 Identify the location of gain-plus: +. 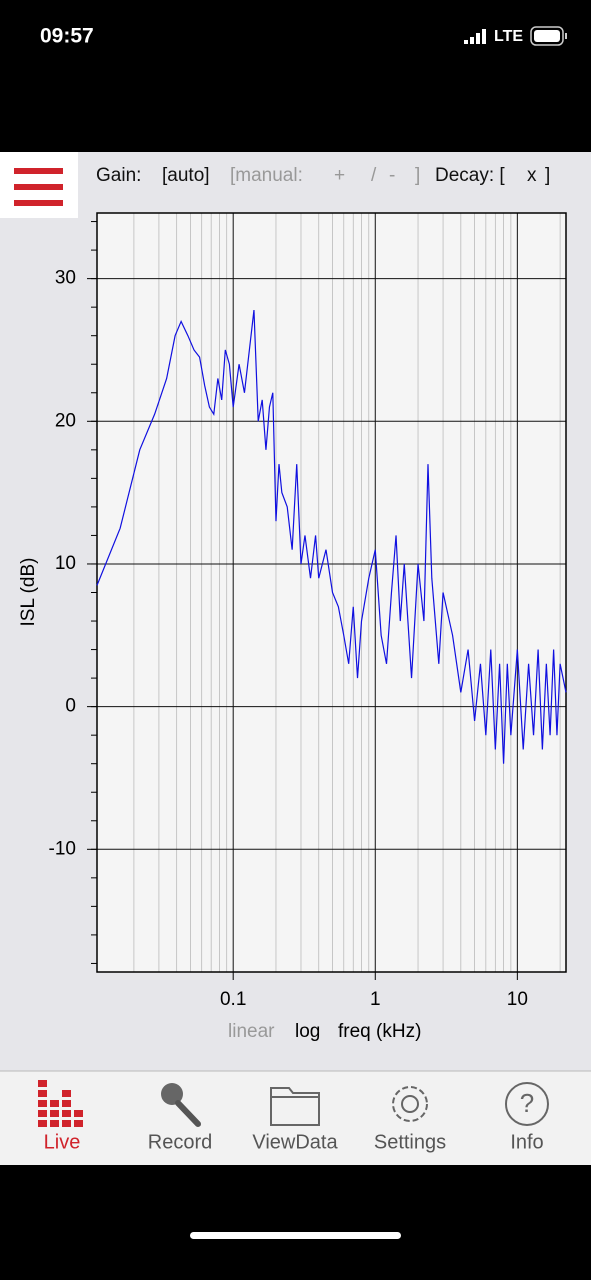
(339, 175).